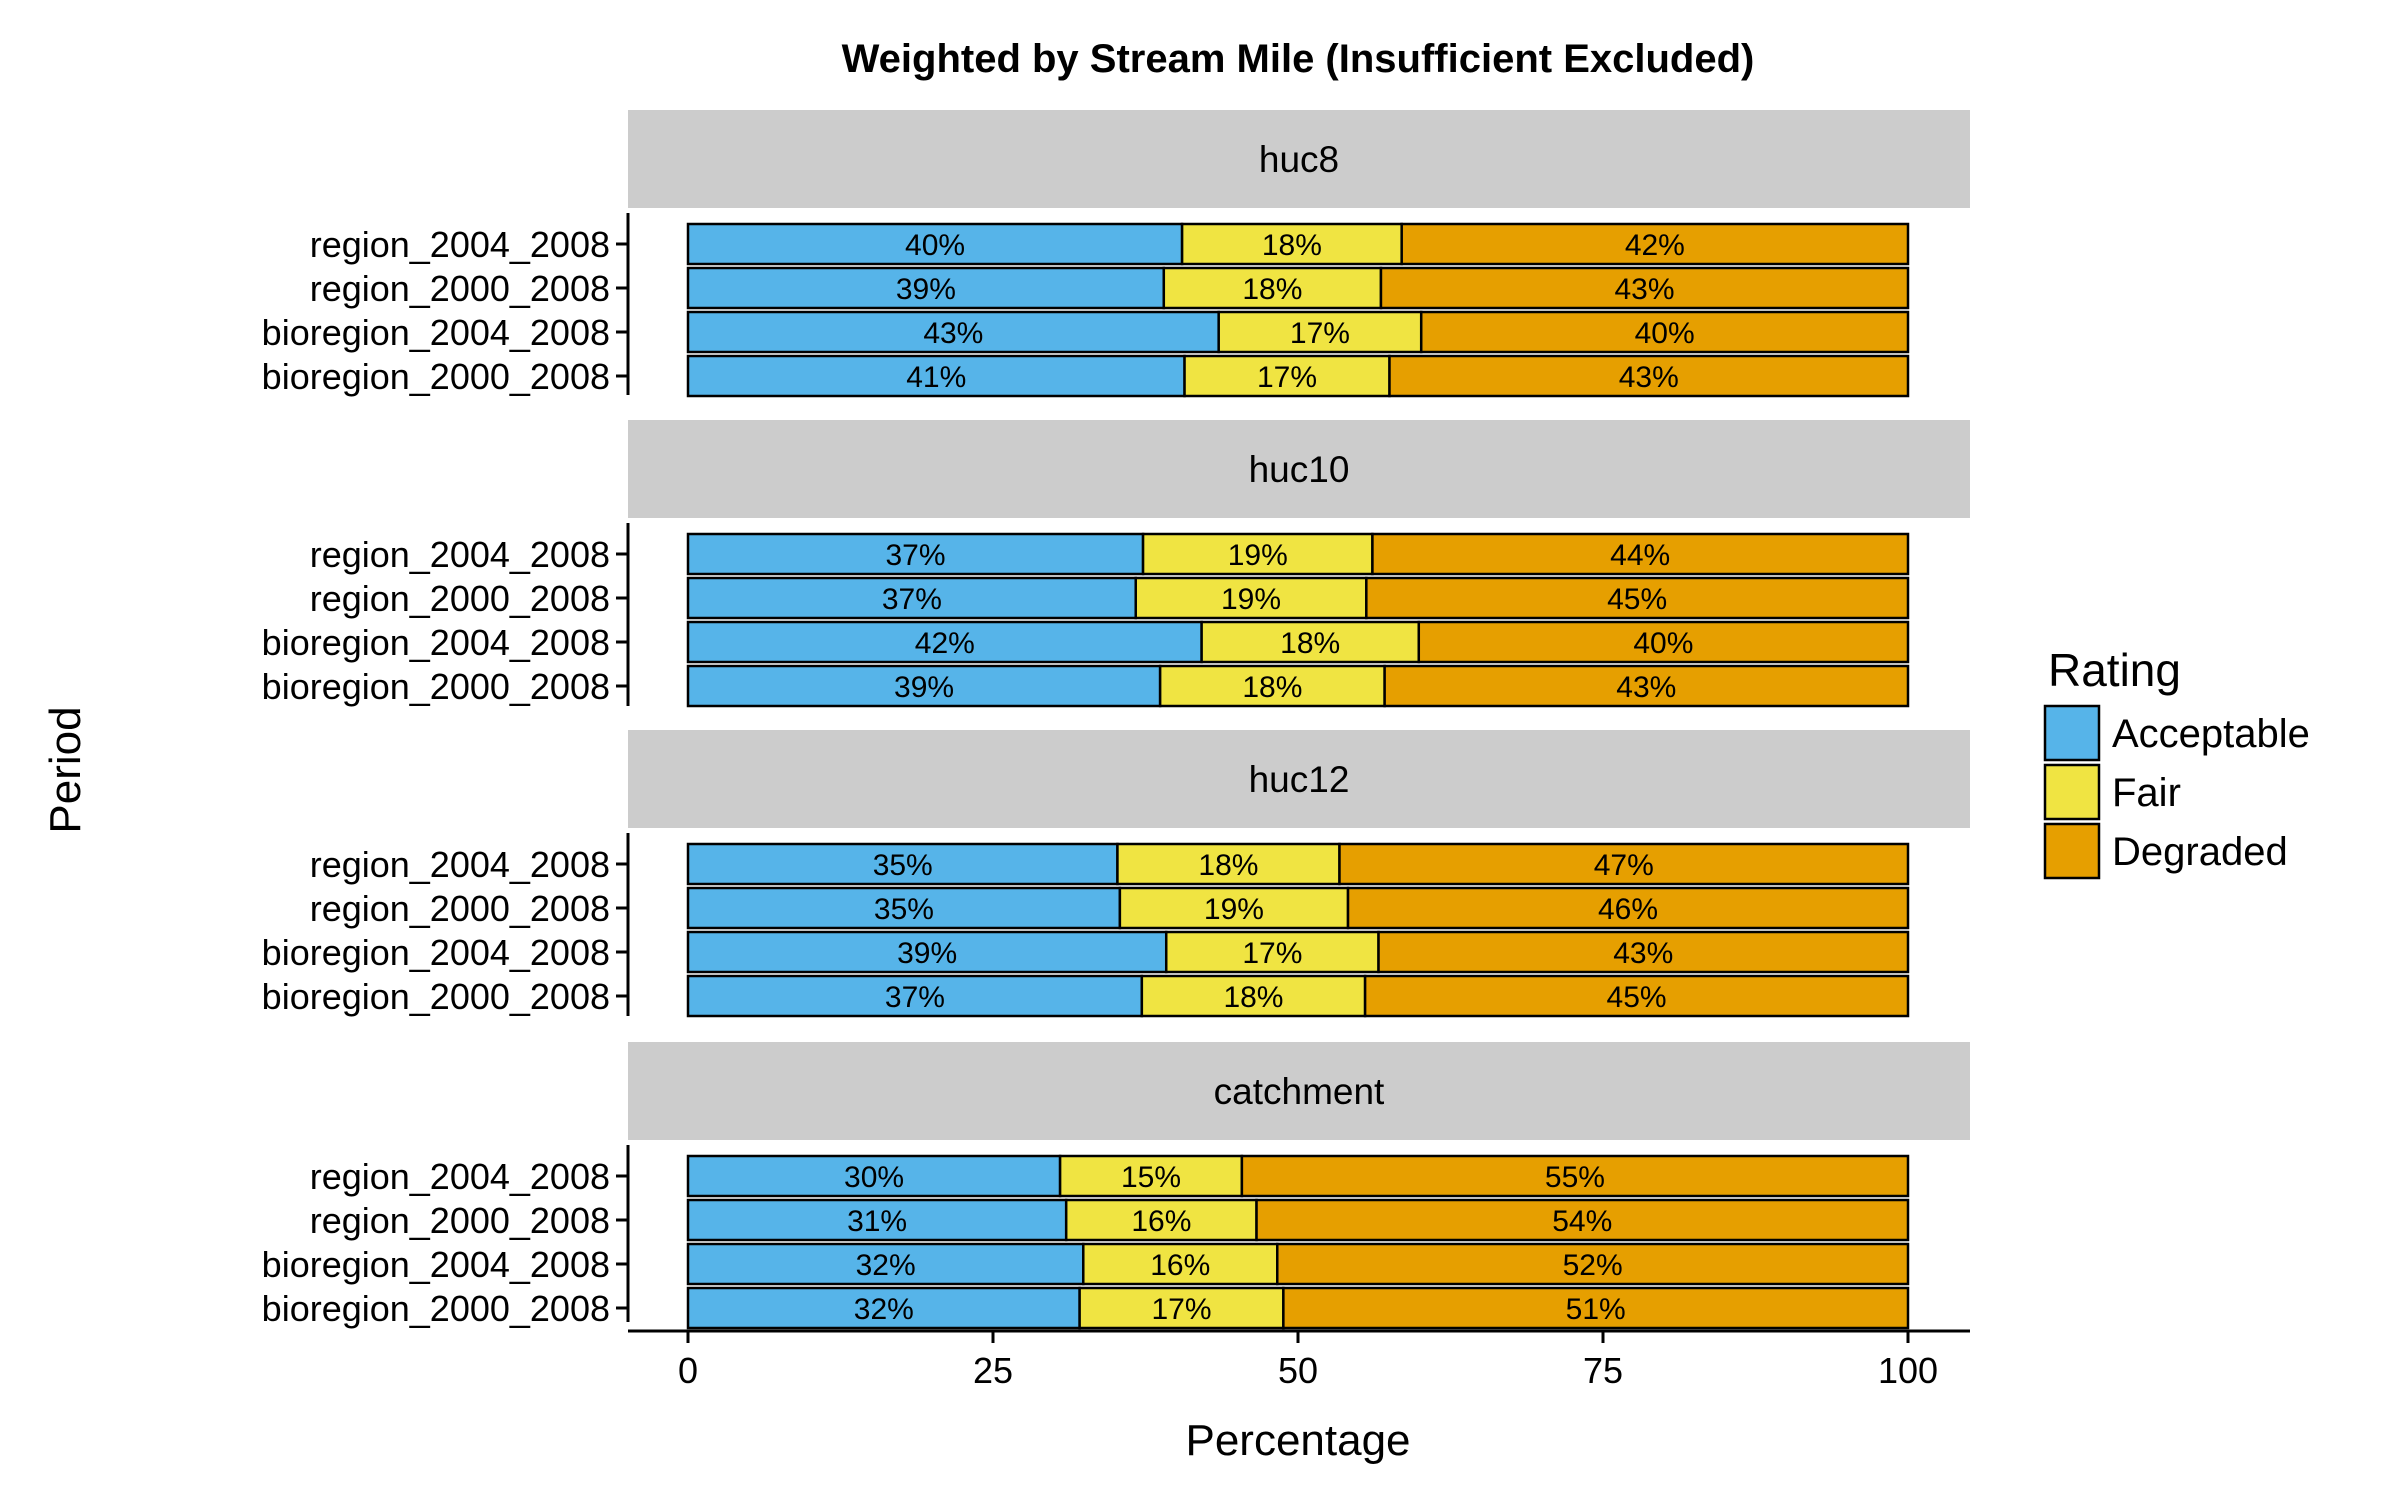 The width and height of the screenshot is (2400, 1500). I want to click on facet-strip-label: huc8, so click(1299, 159).